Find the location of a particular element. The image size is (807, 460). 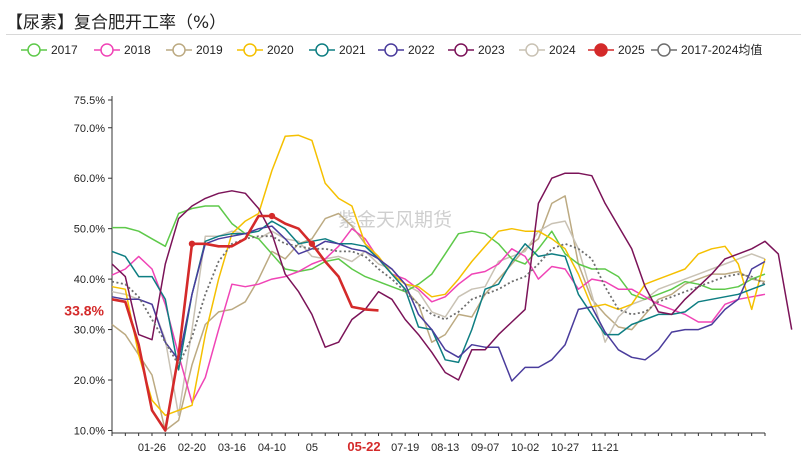

x-tick-label: 04-10 is located at coordinates (272, 448).